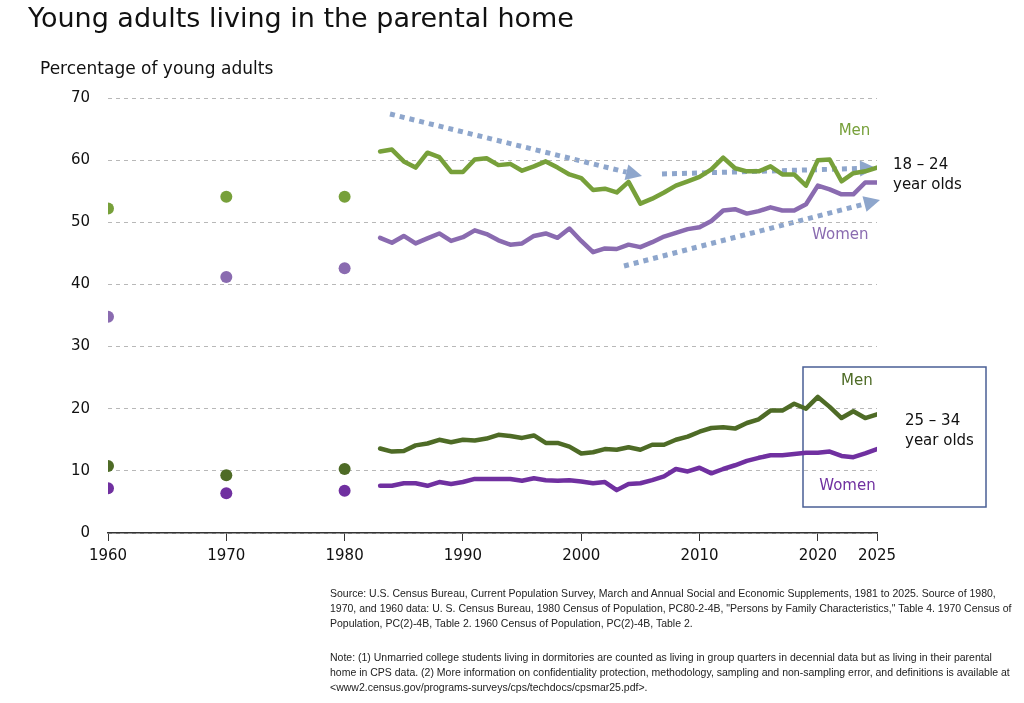 The width and height of the screenshot is (1024, 703). I want to click on text: Note: (1) Unmarried college students living in dormitories are counted as living in group quarters in decennial data but as living in their parental home in CPS data. (2) More information on confidentiality protection, methodology, sampling and non-sampling error, and definitions is available at <www2.census.gov/programs-surveys/cps/techdocs/cpsmar25.pdf>., so click(670, 672).